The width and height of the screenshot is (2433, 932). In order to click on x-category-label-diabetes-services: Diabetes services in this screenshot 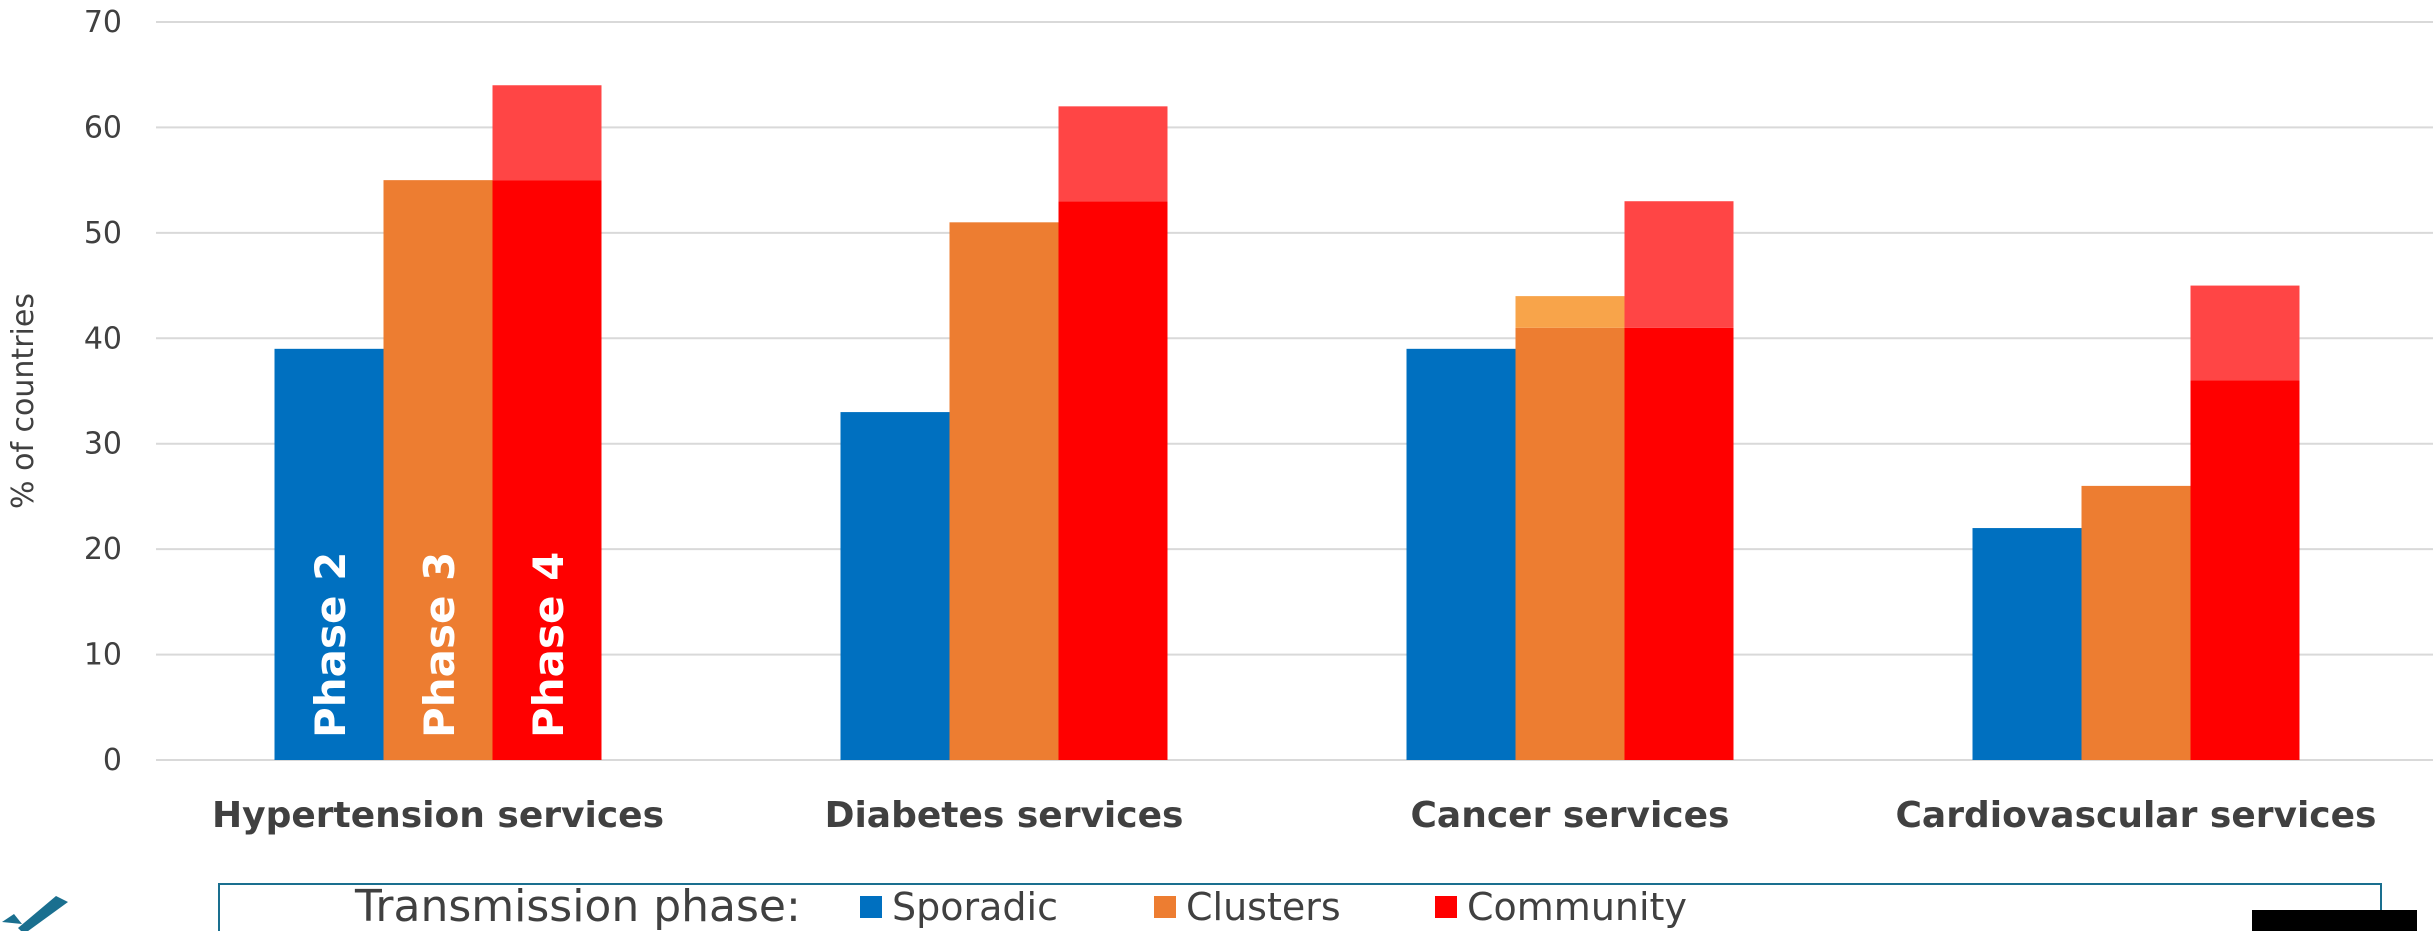, I will do `click(1004, 815)`.